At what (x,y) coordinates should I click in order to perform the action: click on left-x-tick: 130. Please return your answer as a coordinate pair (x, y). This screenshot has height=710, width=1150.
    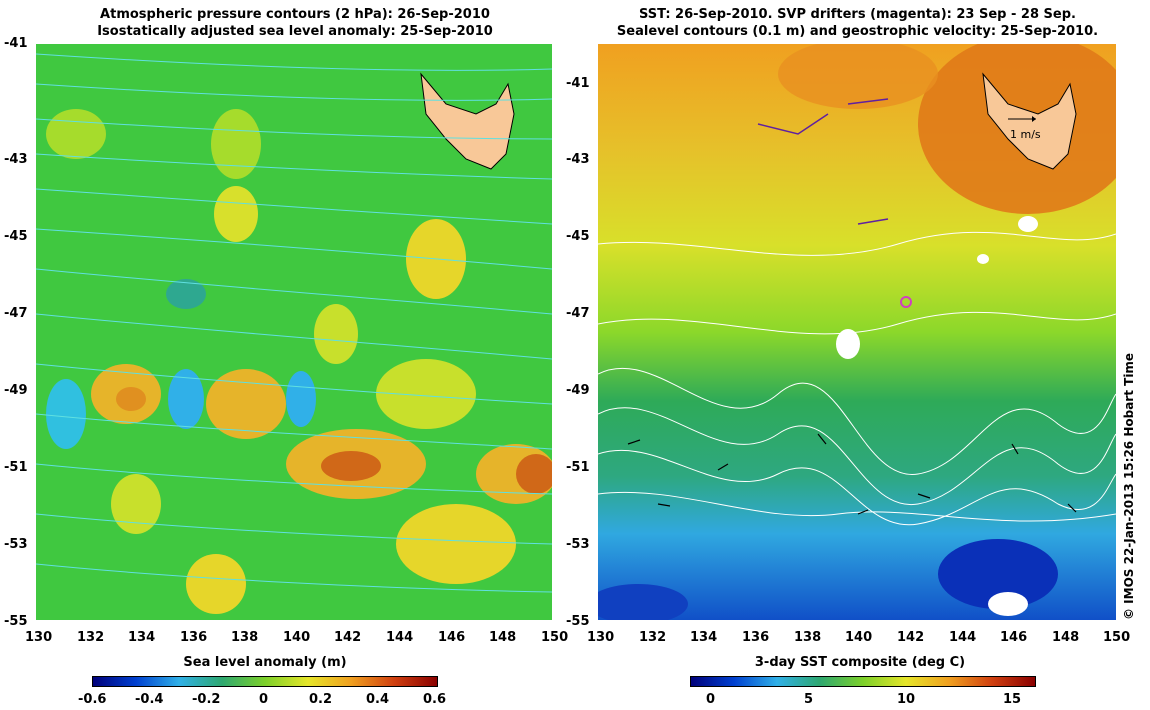
    Looking at the image, I should click on (39, 637).